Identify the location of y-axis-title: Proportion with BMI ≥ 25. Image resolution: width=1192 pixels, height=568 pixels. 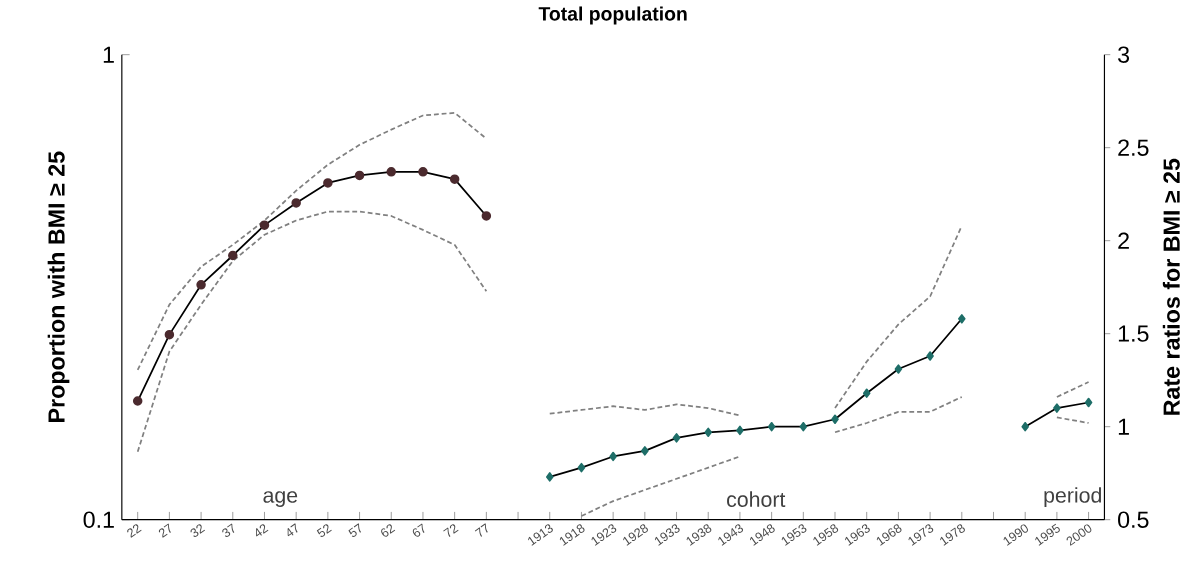
(58, 286).